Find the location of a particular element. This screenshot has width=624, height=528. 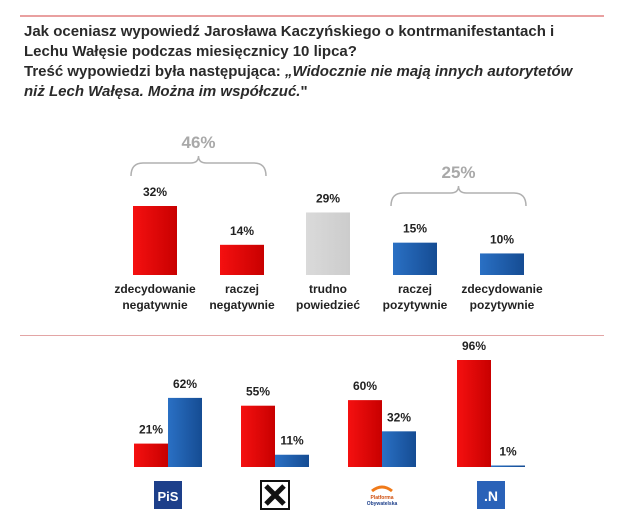

party-value-label-2-1: 32% is located at coordinates (399, 417).